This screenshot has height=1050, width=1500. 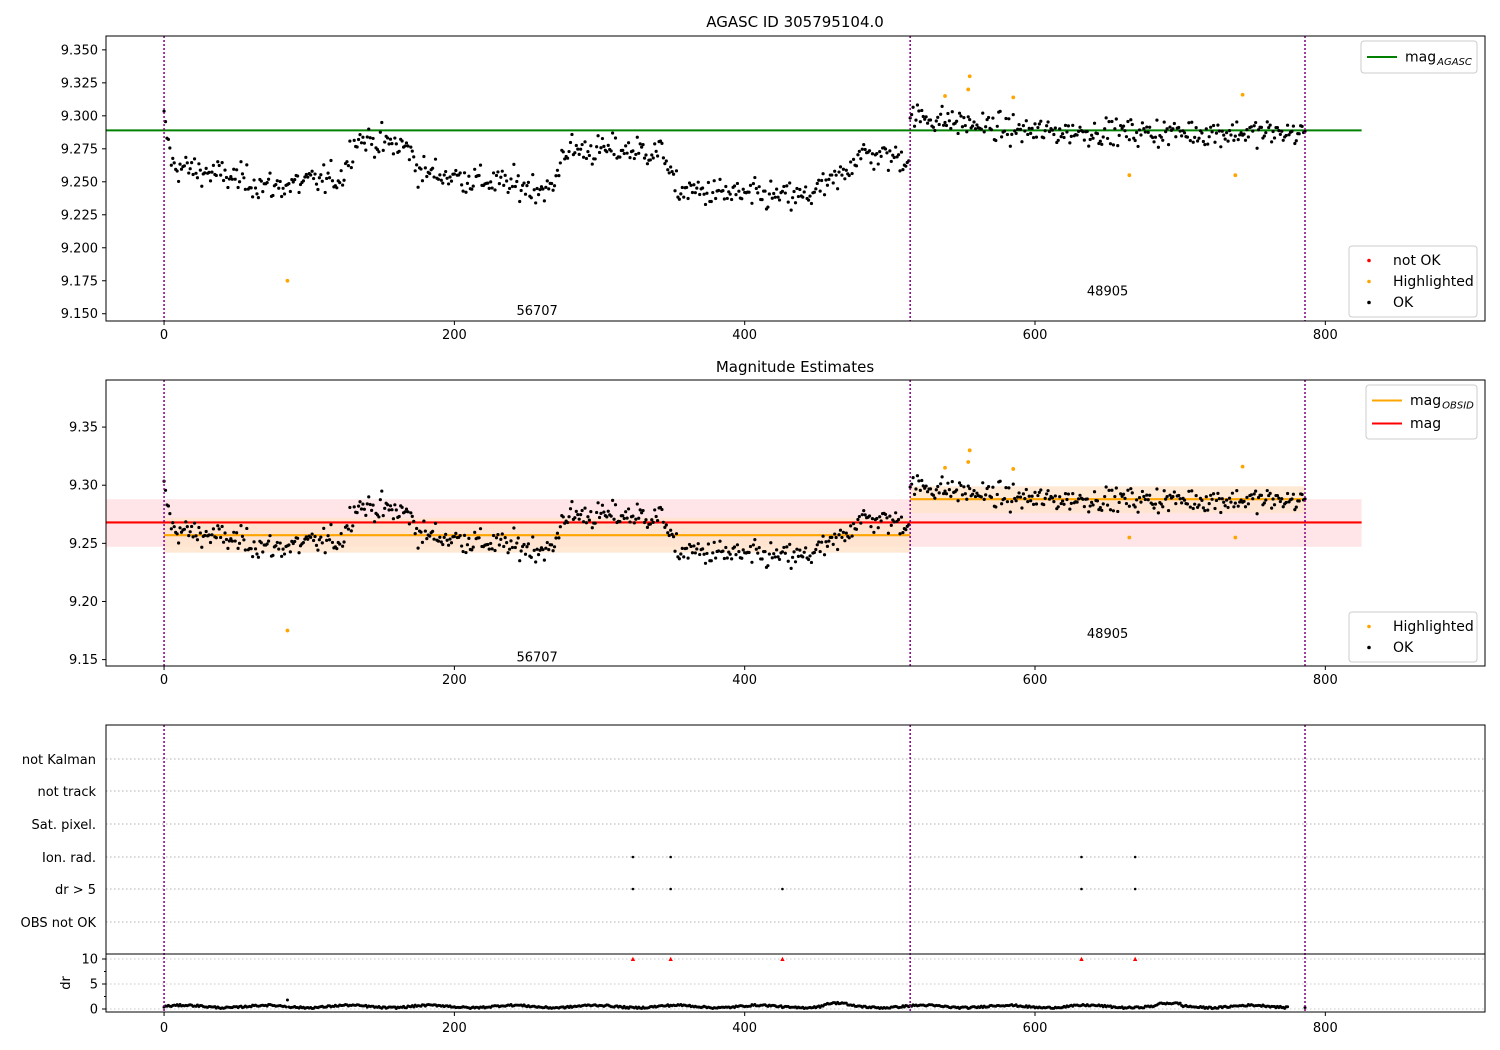 I want to click on legend-dot-swatch, so click(x=1369, y=626).